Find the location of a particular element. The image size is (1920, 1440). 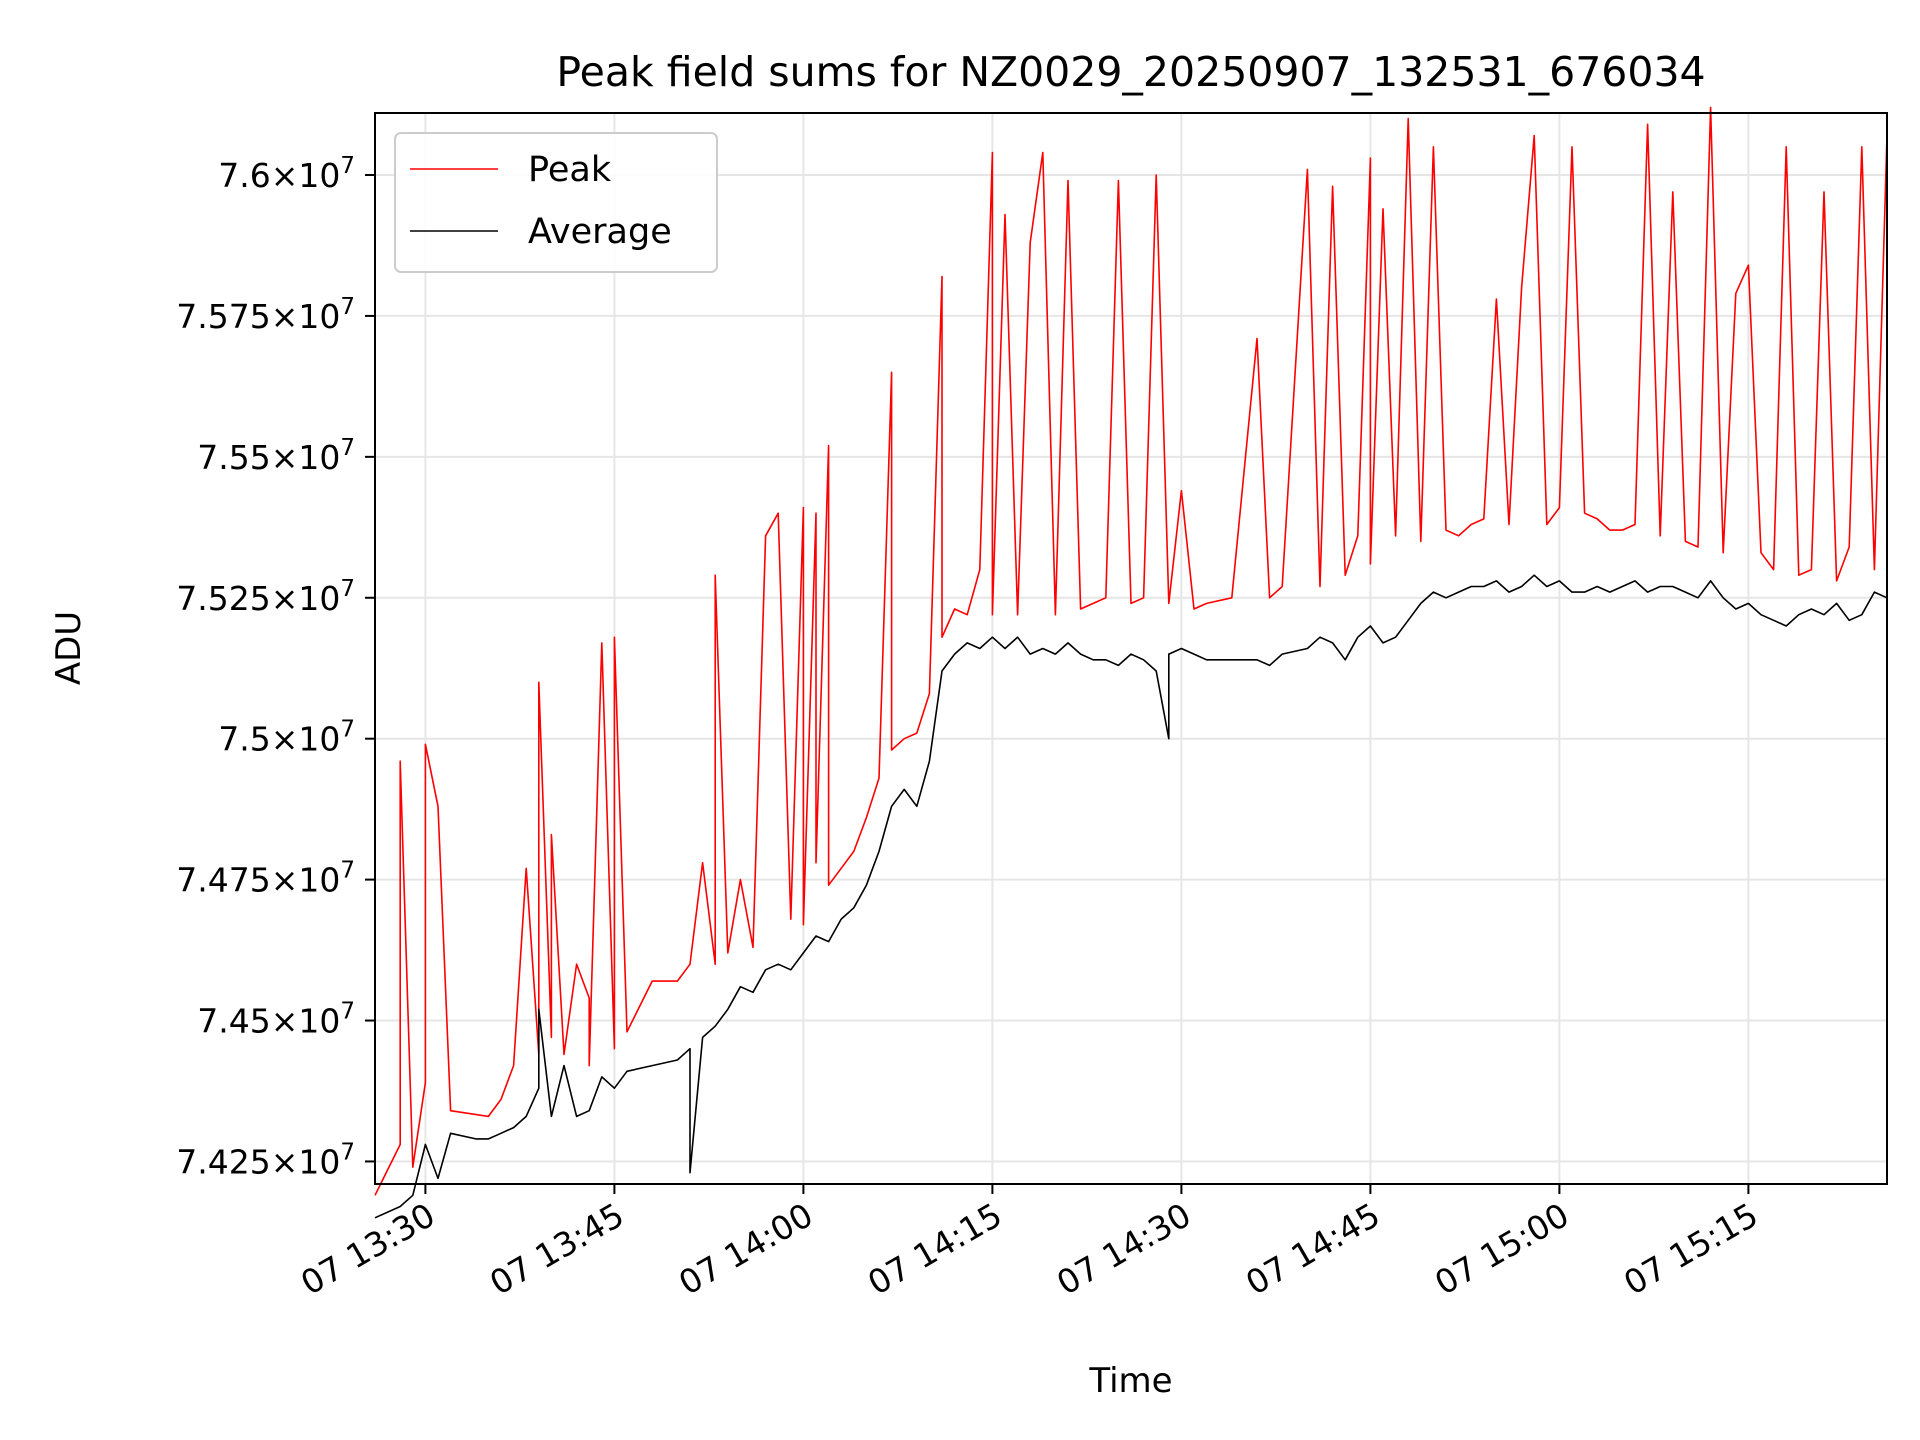

y-tick-mantissa: 7.575 is located at coordinates (223, 316).